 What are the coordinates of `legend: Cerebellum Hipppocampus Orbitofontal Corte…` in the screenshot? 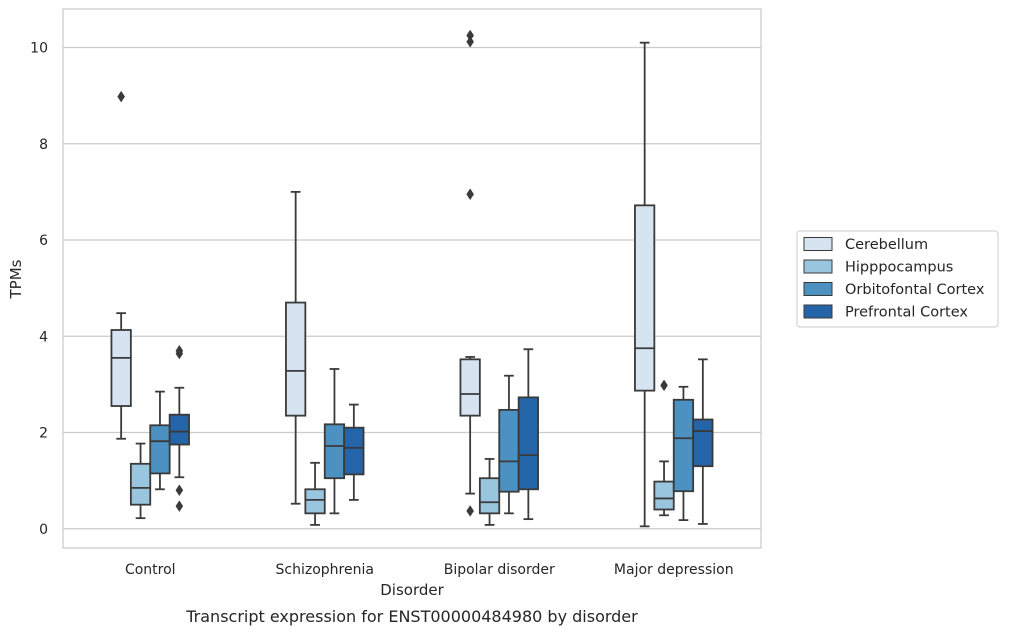 It's located at (897, 279).